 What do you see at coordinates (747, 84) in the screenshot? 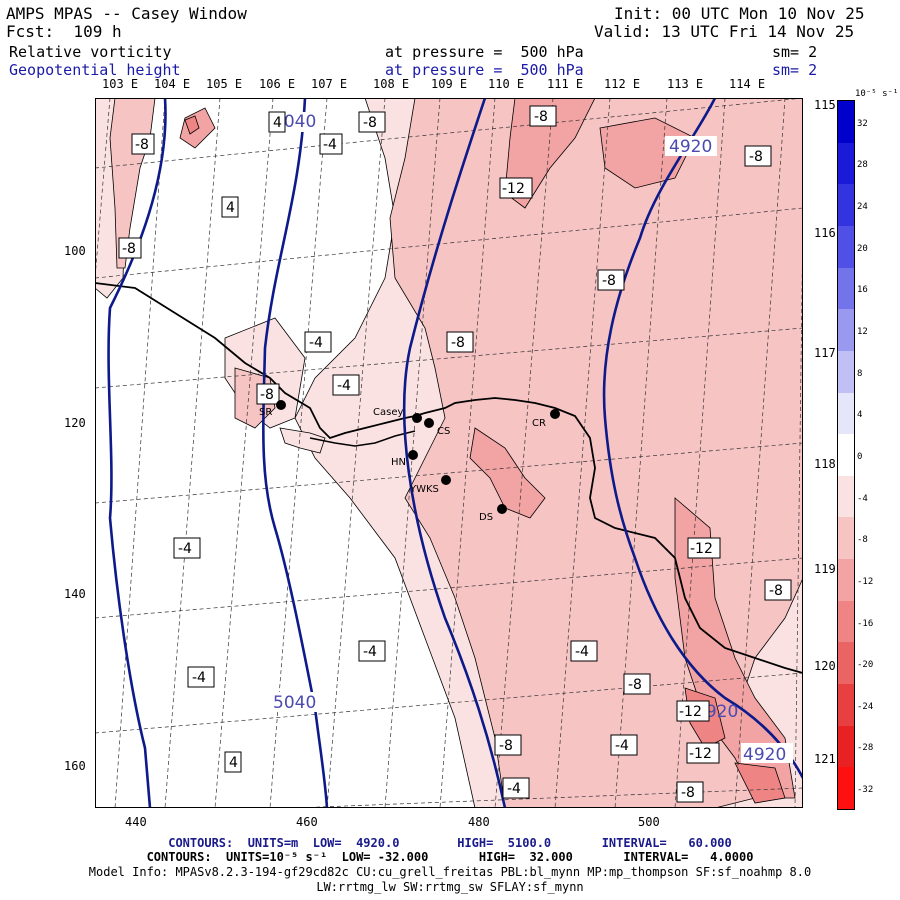
I see `lon-label: 114 E` at bounding box center [747, 84].